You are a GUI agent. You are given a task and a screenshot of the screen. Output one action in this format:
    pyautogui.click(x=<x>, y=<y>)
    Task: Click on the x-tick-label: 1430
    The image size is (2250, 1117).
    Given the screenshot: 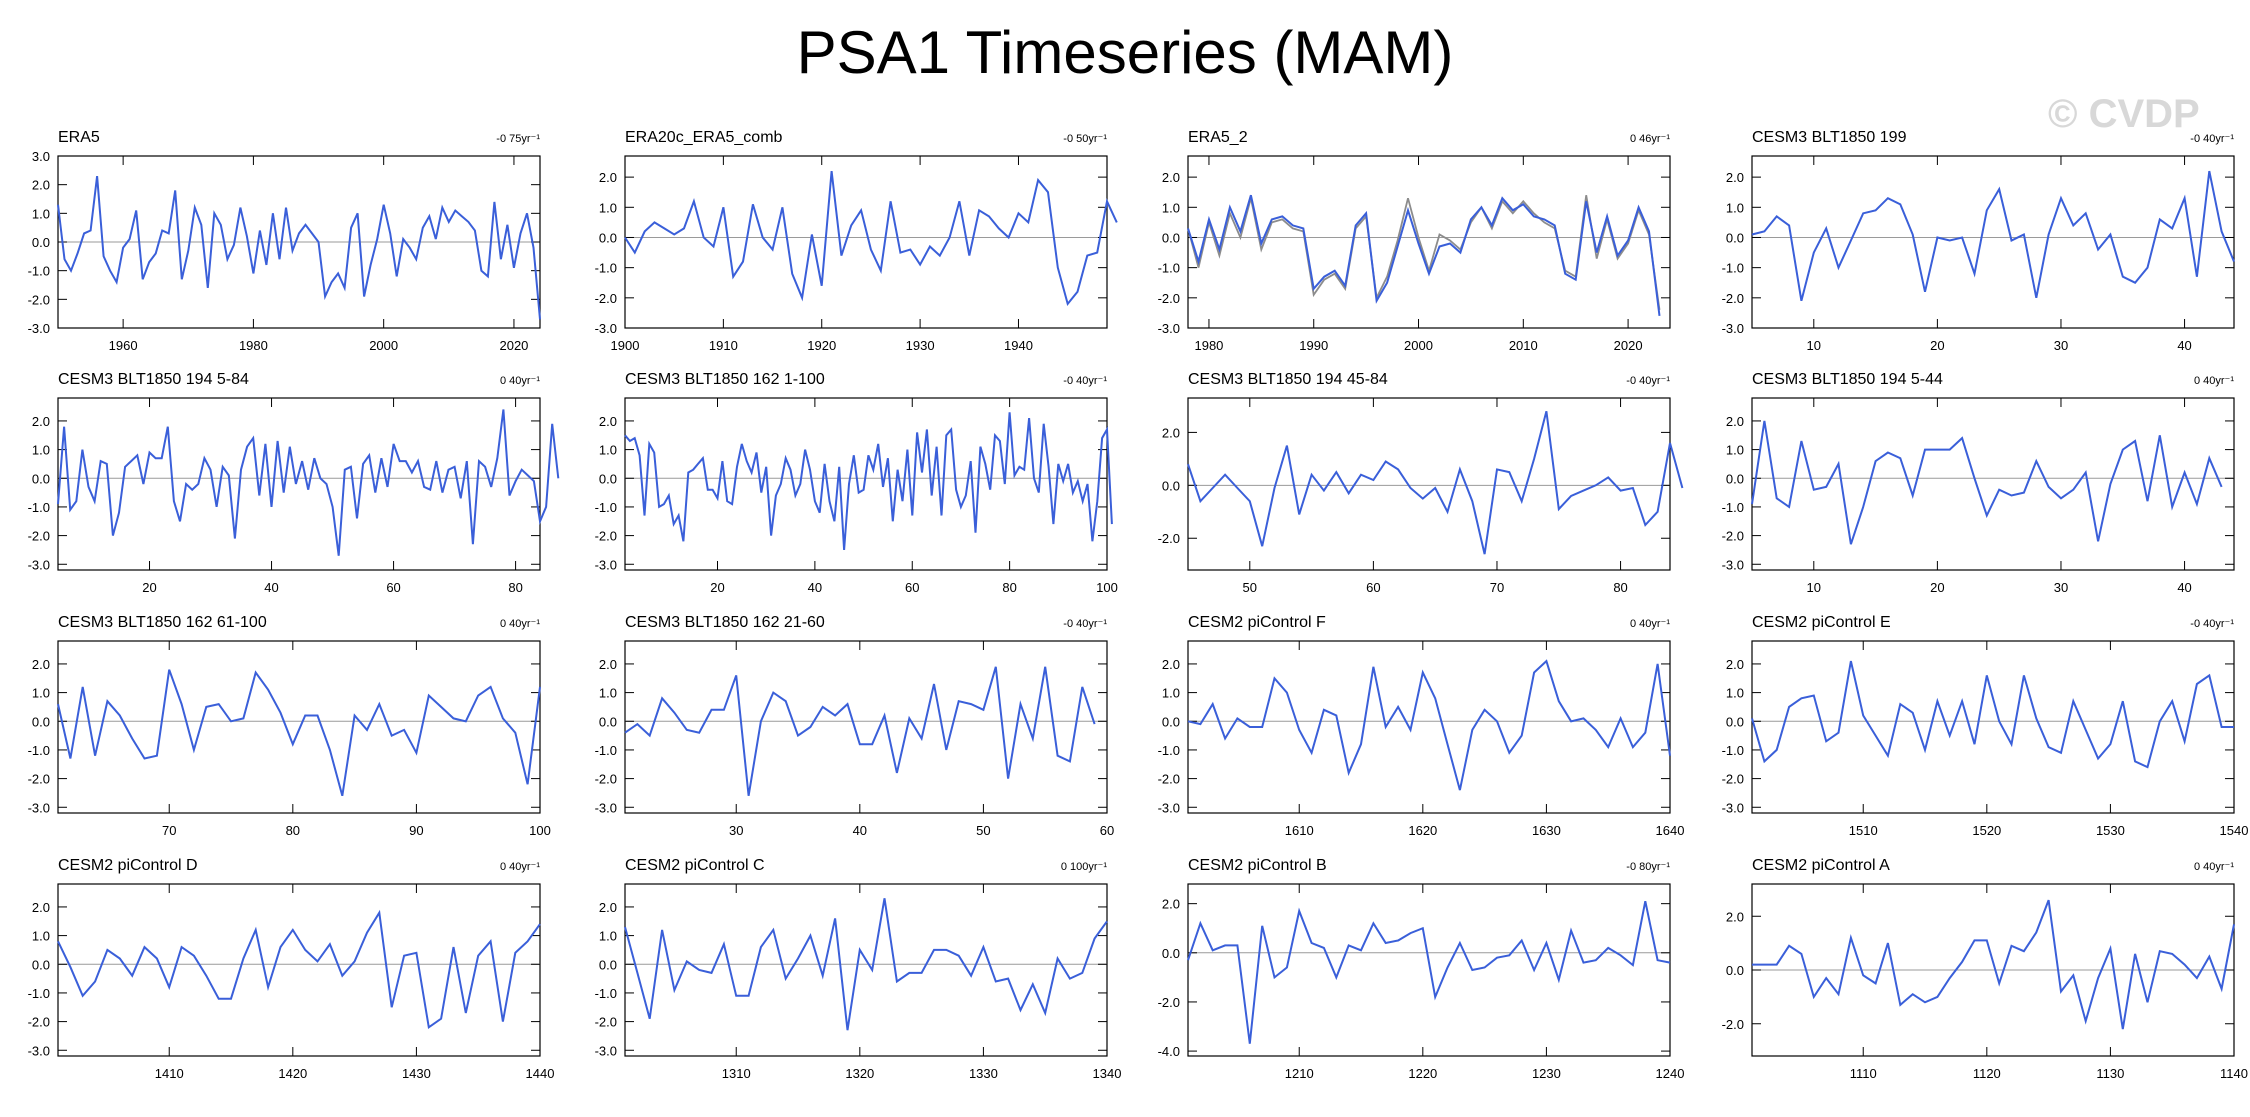 What is the action you would take?
    pyautogui.click(x=416, y=1073)
    